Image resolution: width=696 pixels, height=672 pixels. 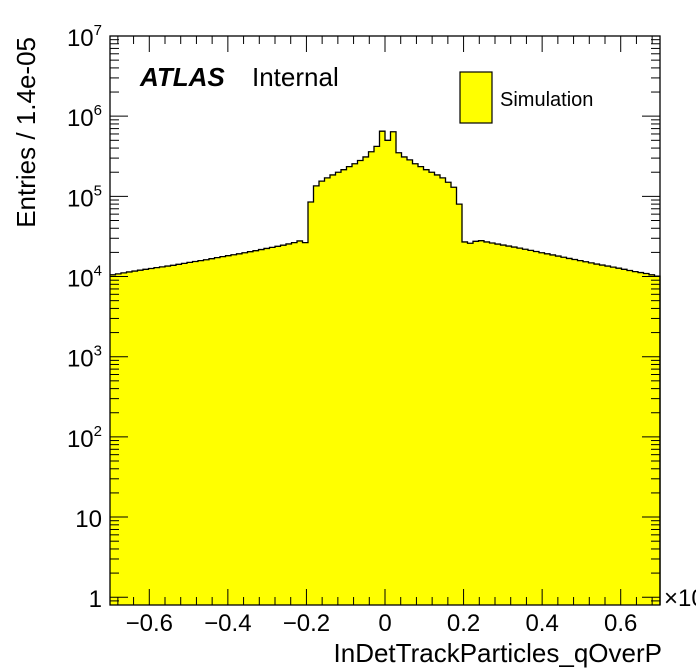 What do you see at coordinates (95, 599) in the screenshot?
I see `y-tick-label: 1` at bounding box center [95, 599].